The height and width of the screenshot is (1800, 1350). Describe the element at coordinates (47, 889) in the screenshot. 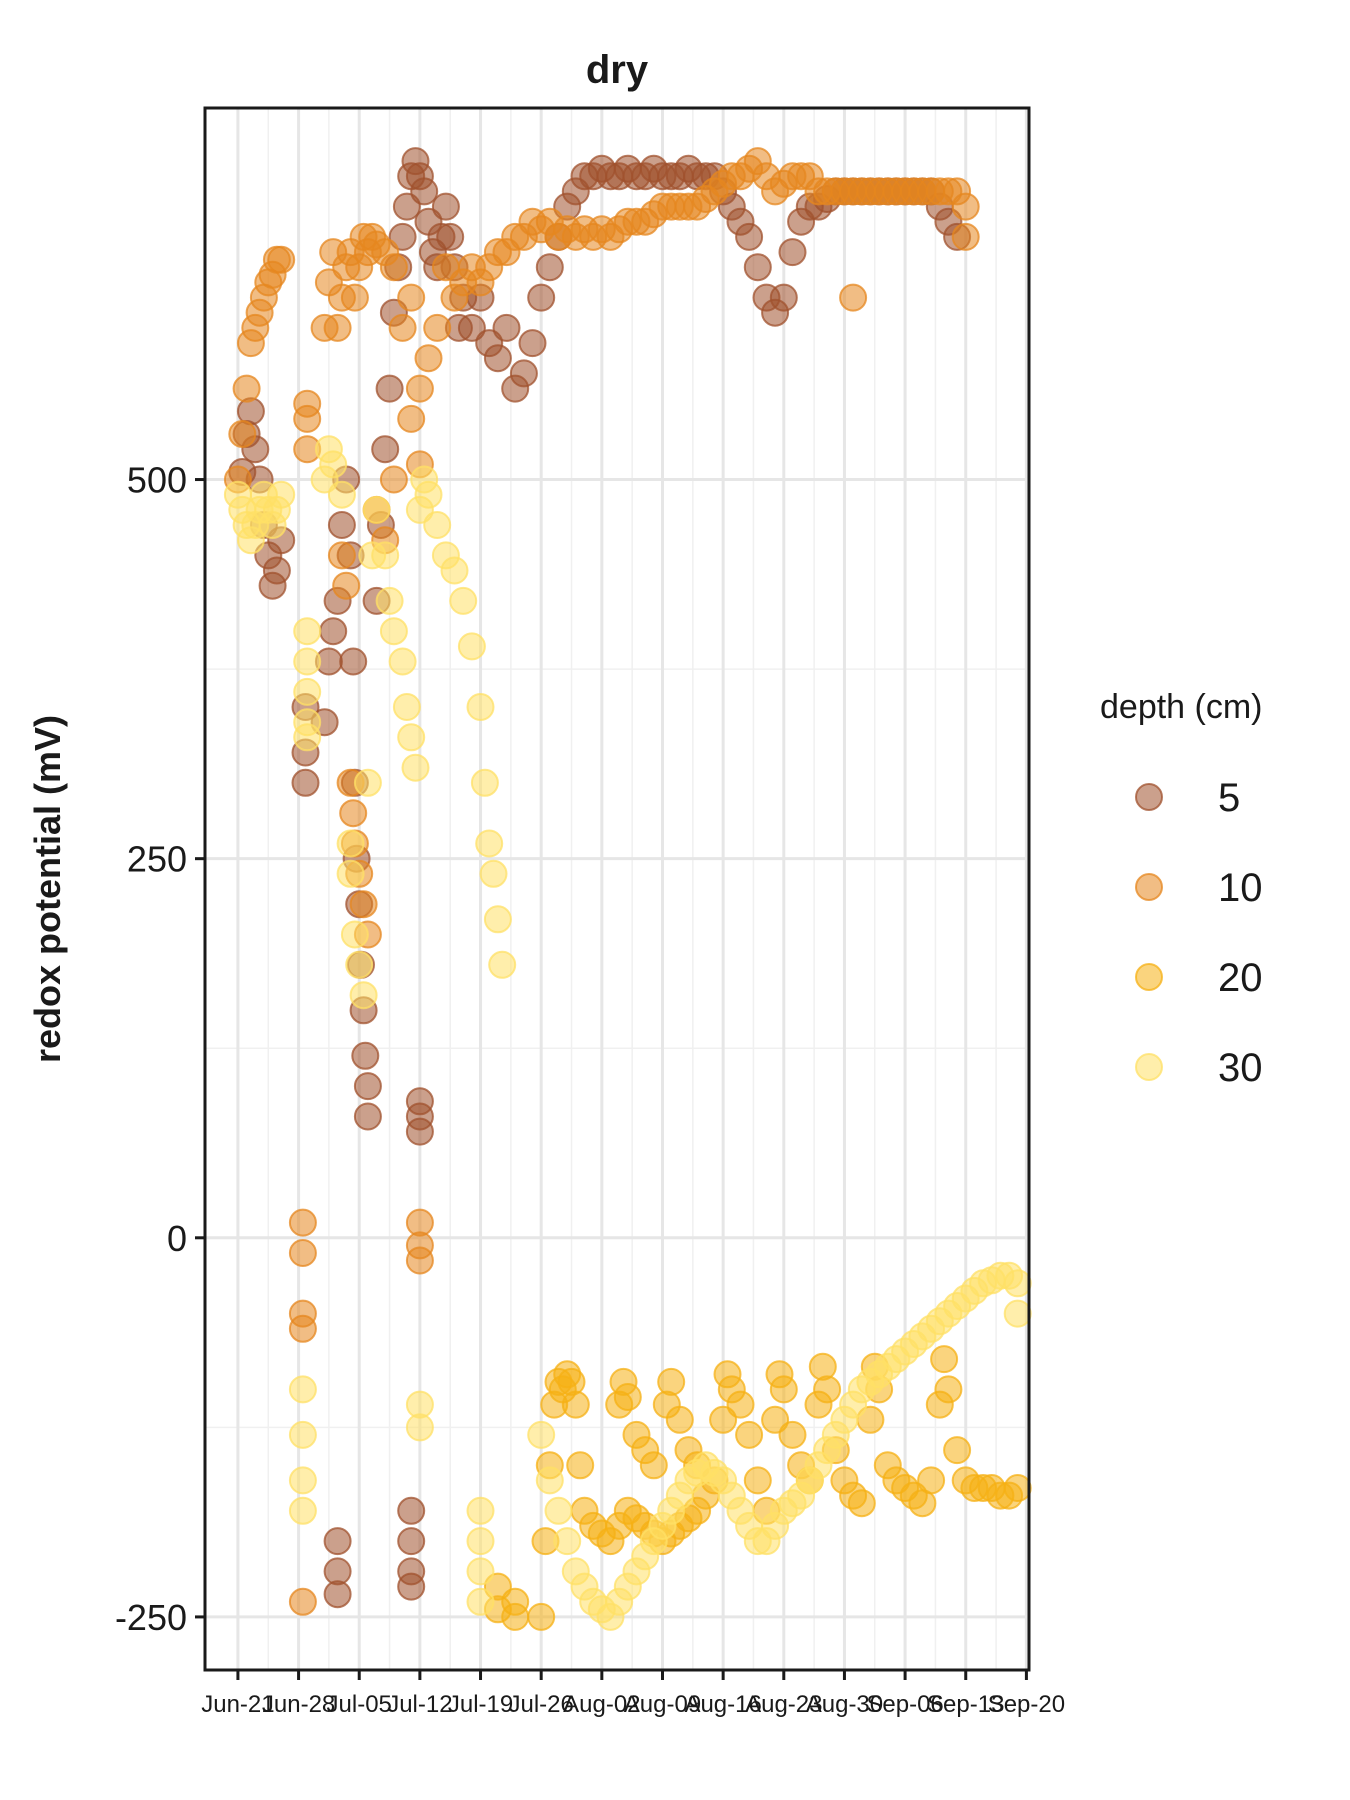

I see `y-axis-label: redox potential (mV)` at that location.